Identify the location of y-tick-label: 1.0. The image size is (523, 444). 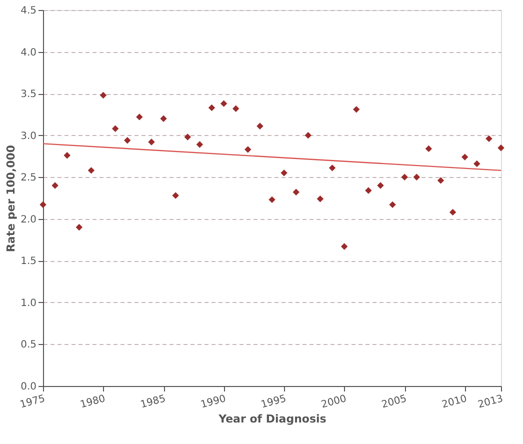
(28, 303).